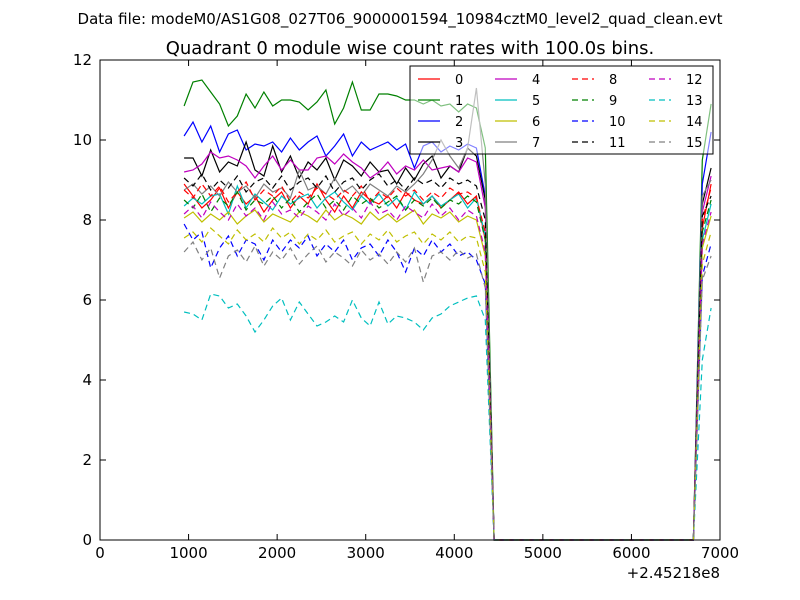 The image size is (800, 600). Describe the element at coordinates (188, 553) in the screenshot. I see `x-tick-label: 1000` at that location.